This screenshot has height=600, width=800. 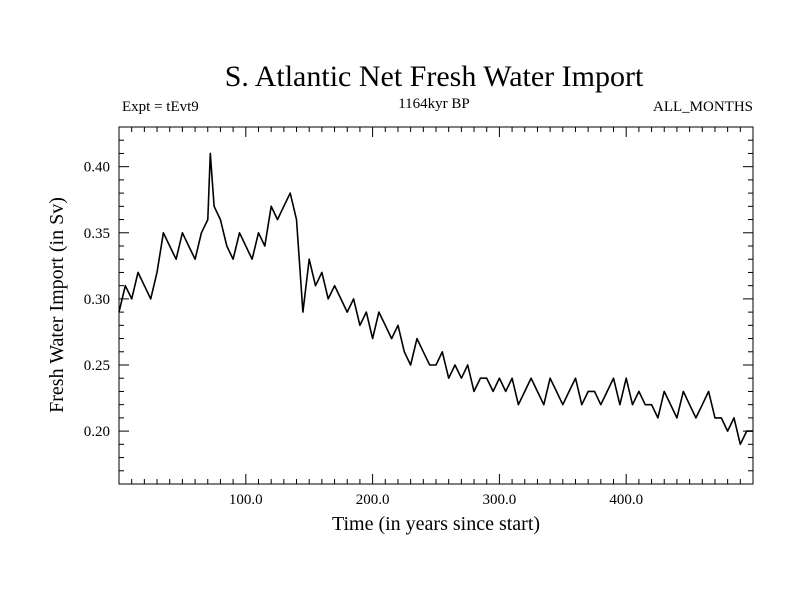 I want to click on months-label: ALL_MONTHS, so click(x=703, y=107).